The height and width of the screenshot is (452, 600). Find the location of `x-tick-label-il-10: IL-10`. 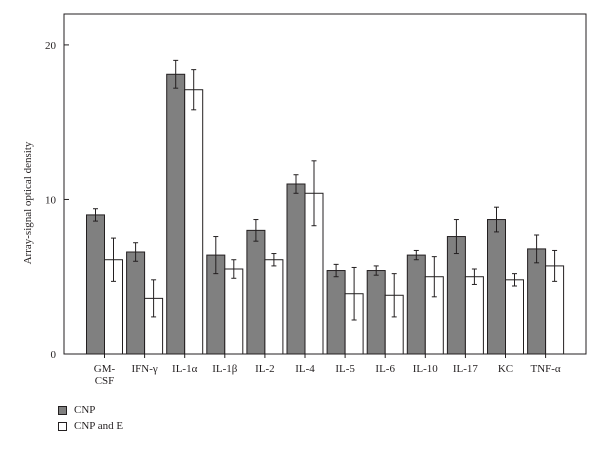

x-tick-label-il-10: IL-10 is located at coordinates (426, 369).